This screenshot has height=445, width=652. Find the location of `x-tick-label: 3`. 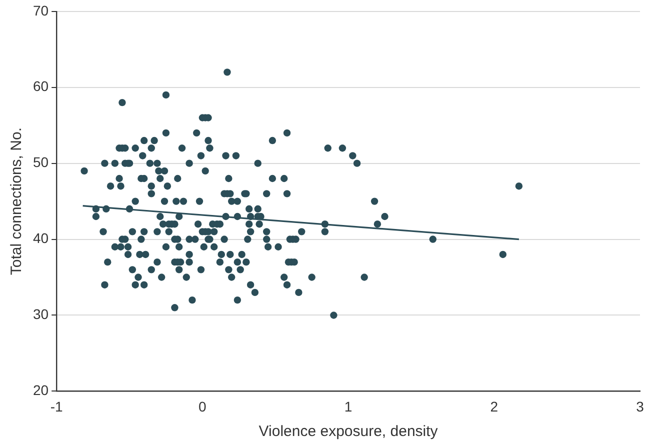

x-tick-label: 3 is located at coordinates (640, 406).